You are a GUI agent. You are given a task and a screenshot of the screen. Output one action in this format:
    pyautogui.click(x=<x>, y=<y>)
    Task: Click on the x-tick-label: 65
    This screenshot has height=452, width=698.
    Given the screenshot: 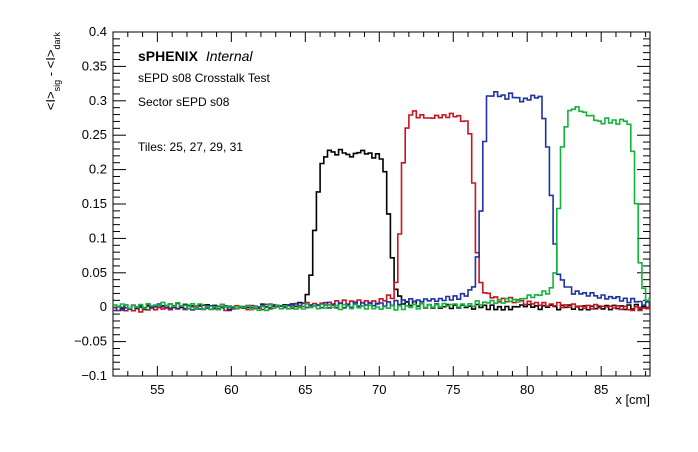 What is the action you would take?
    pyautogui.click(x=305, y=389)
    